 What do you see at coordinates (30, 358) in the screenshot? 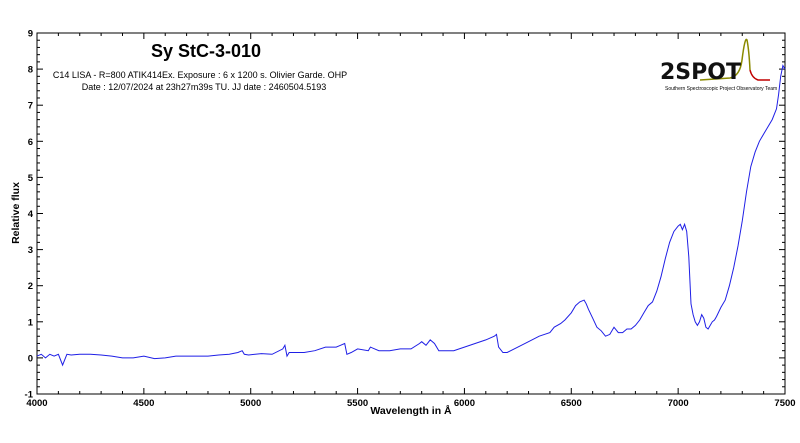
I see `y-tick-label: 0` at bounding box center [30, 358].